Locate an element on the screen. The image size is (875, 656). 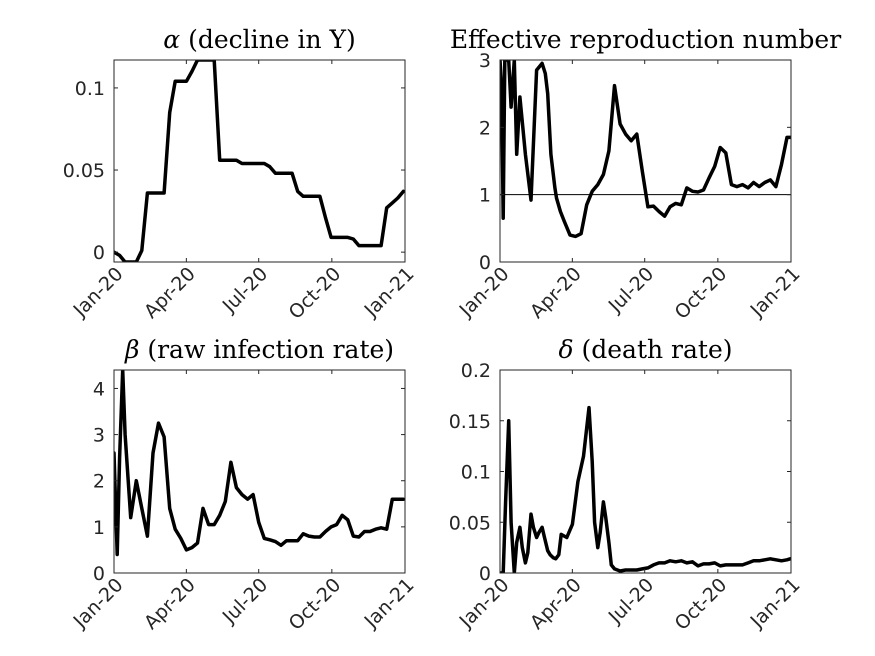
y-tick-label: 0.2 is located at coordinates (476, 371).